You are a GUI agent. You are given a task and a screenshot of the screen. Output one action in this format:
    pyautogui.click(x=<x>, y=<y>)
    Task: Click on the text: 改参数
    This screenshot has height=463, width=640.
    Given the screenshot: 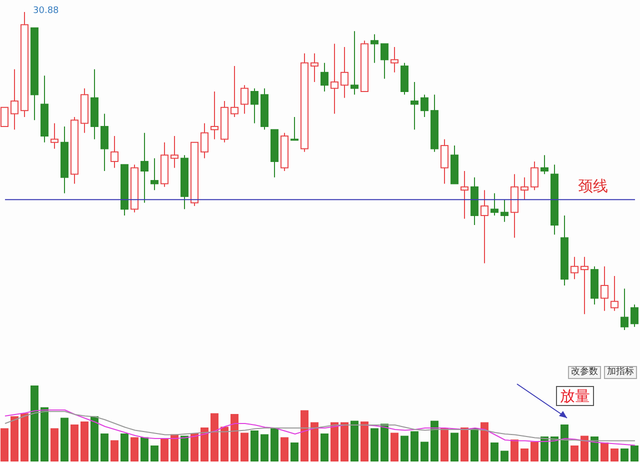 What is the action you would take?
    pyautogui.click(x=584, y=372)
    